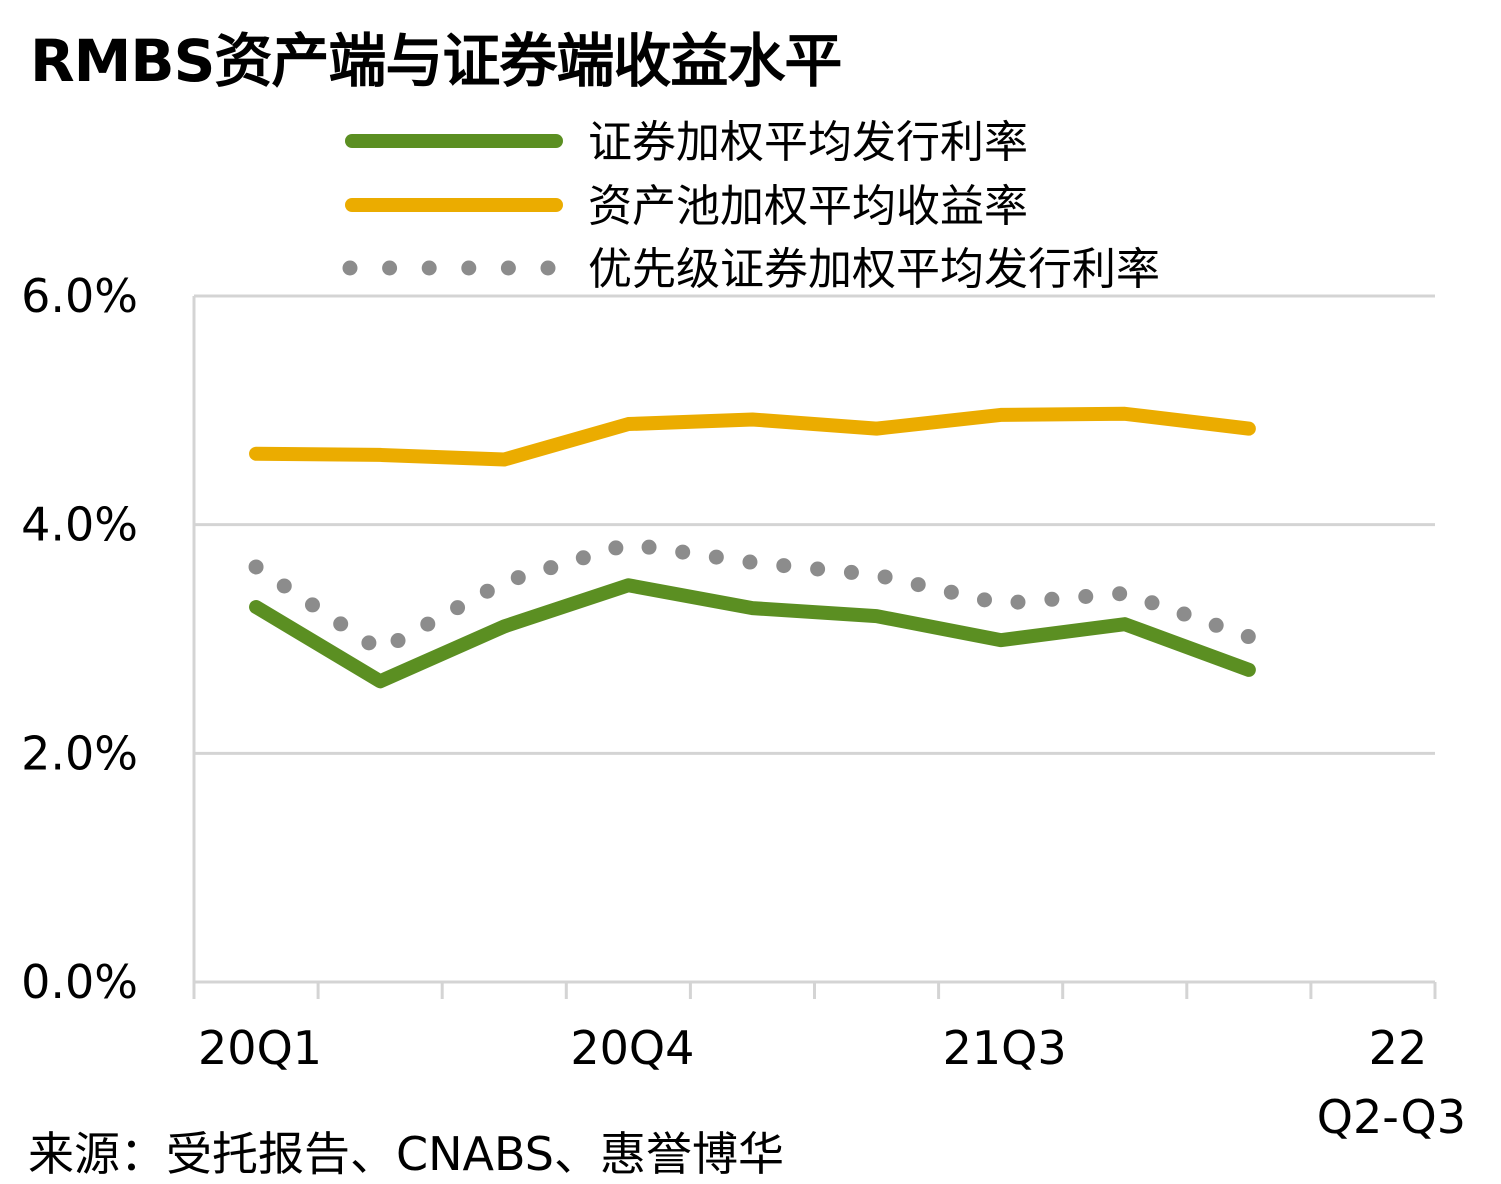 This screenshot has width=1501, height=1184. Describe the element at coordinates (436, 61) in the screenshot. I see `chart-title: RMBS资产端与证券端收益水平` at that location.